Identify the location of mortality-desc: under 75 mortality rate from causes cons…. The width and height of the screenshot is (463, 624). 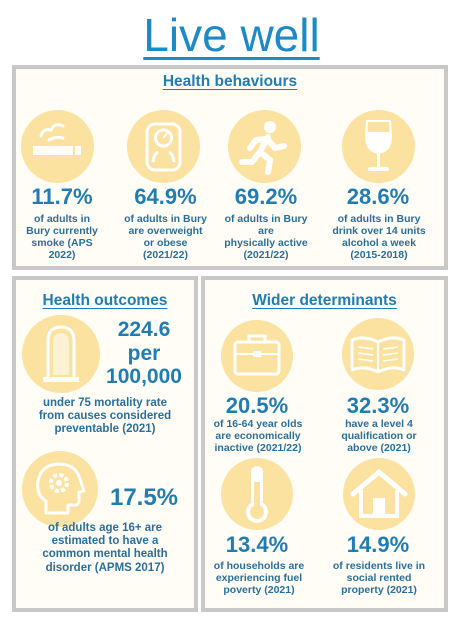
(105, 416).